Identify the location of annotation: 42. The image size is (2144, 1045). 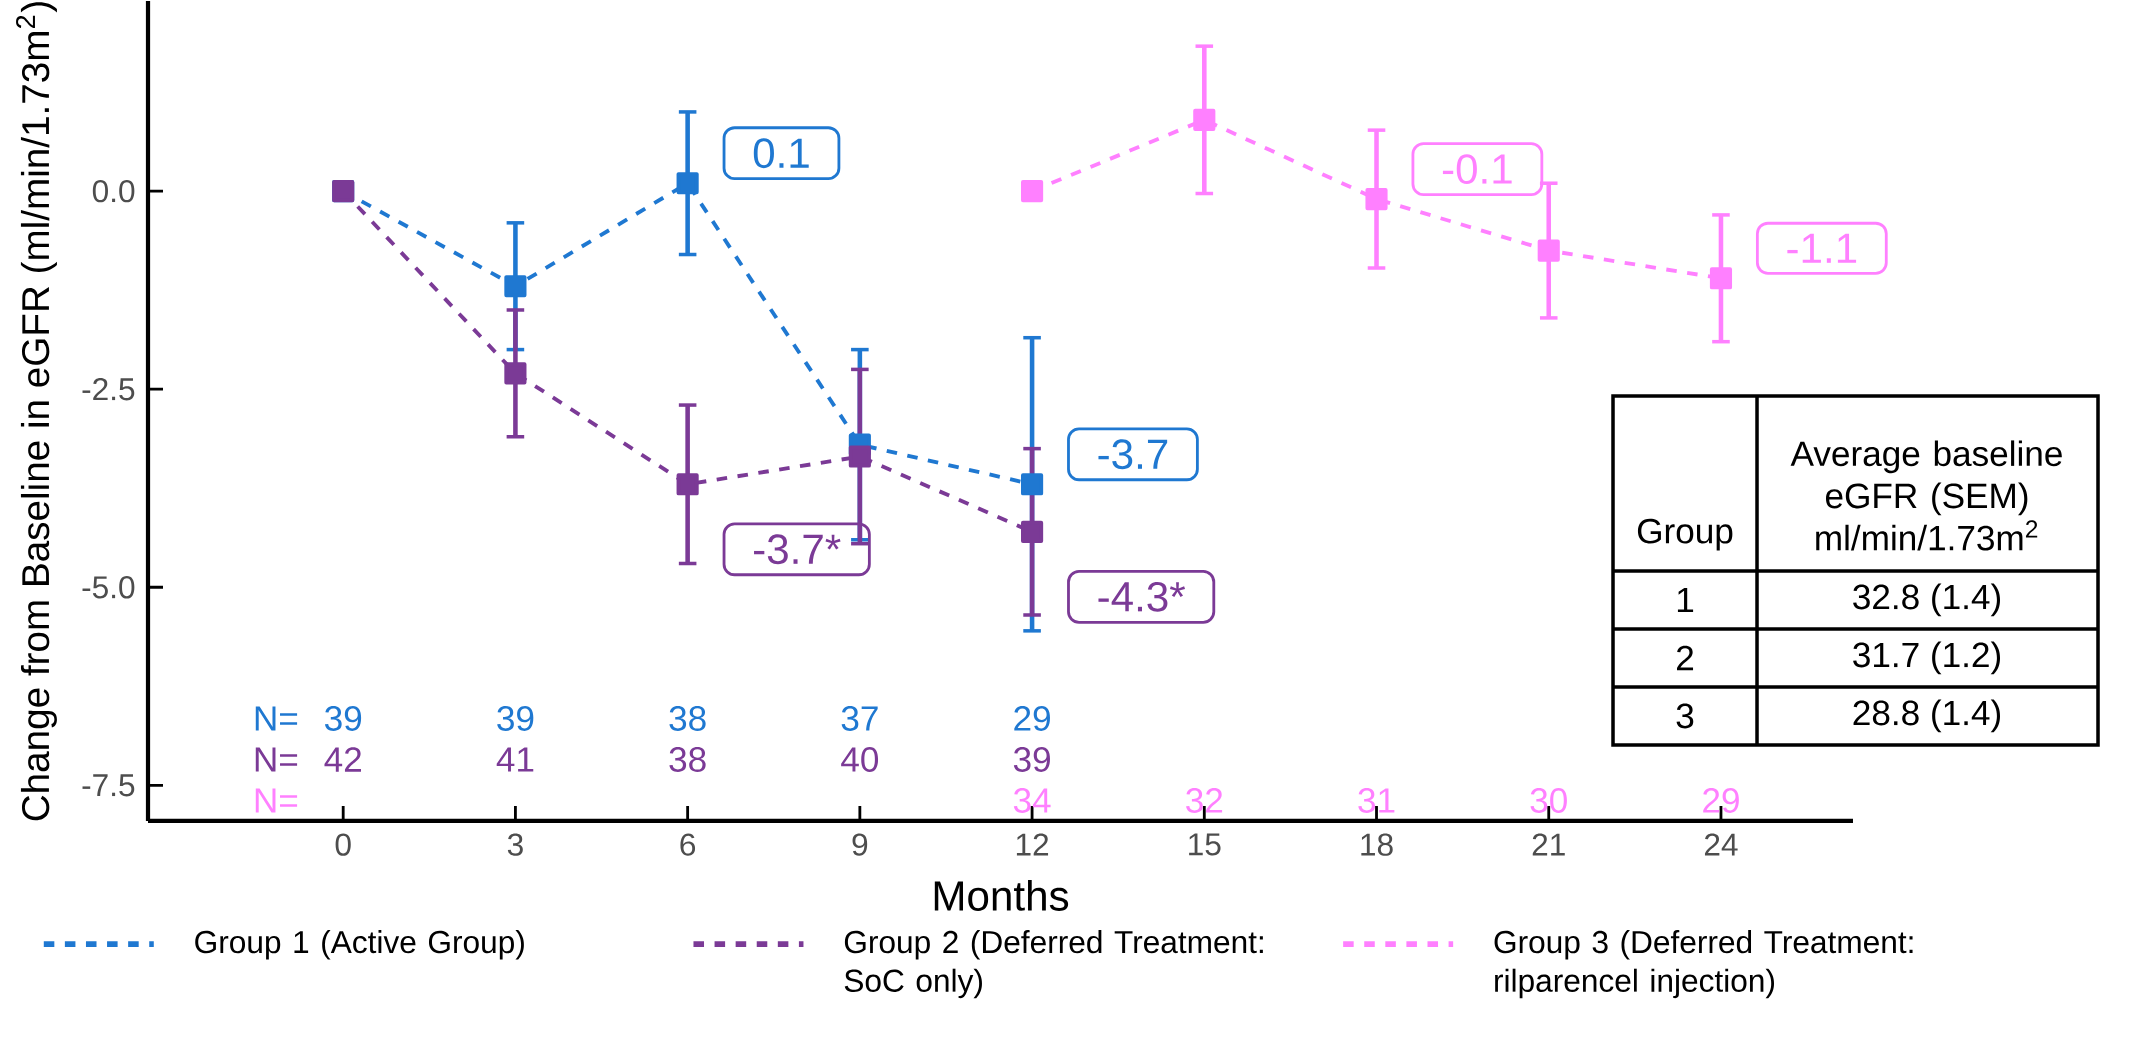
(342, 759).